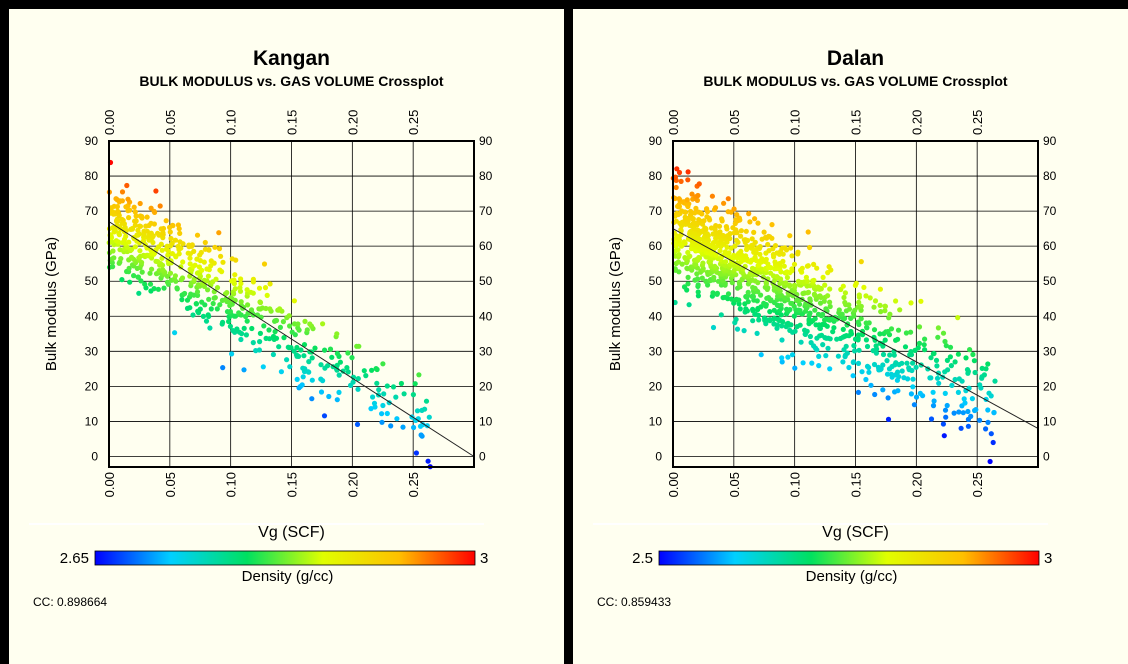 This screenshot has height=664, width=1128. What do you see at coordinates (94, 456) in the screenshot?
I see `y-tick-label-left: 0` at bounding box center [94, 456].